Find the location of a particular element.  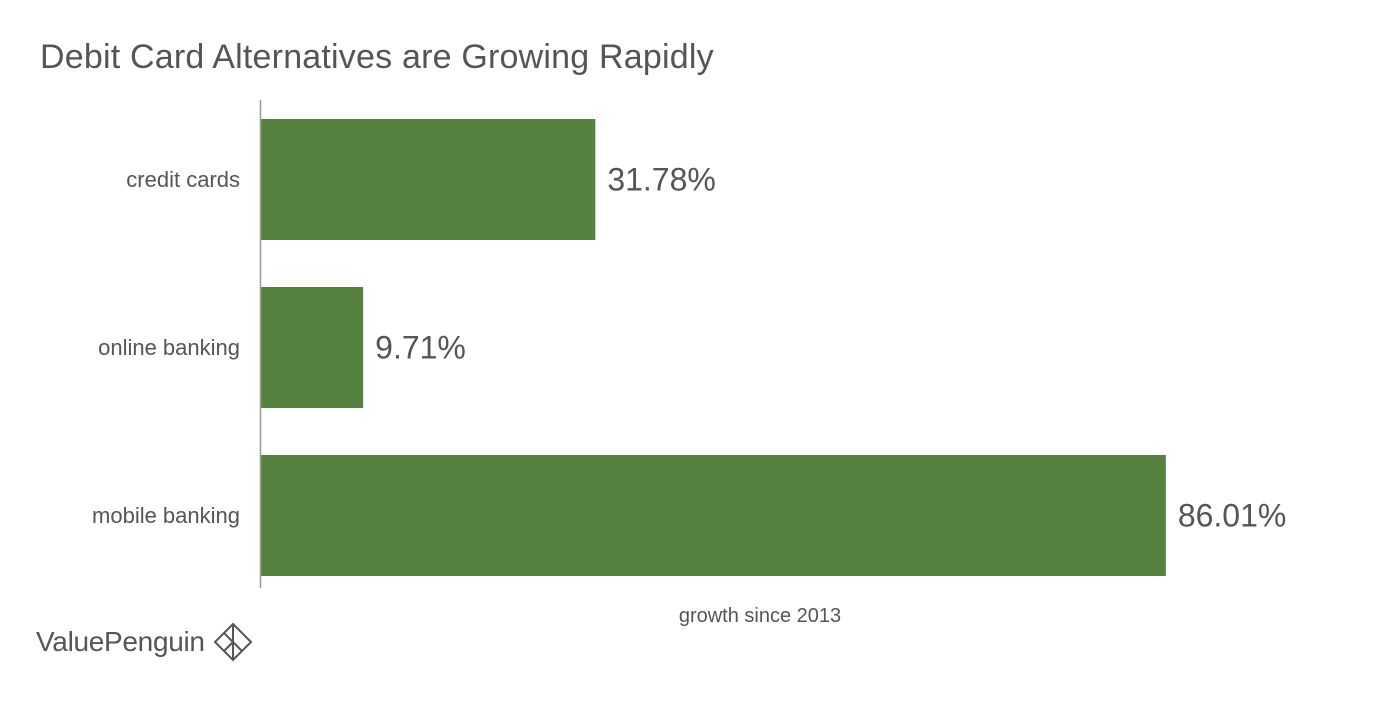

data-label: 31.78% is located at coordinates (661, 180).